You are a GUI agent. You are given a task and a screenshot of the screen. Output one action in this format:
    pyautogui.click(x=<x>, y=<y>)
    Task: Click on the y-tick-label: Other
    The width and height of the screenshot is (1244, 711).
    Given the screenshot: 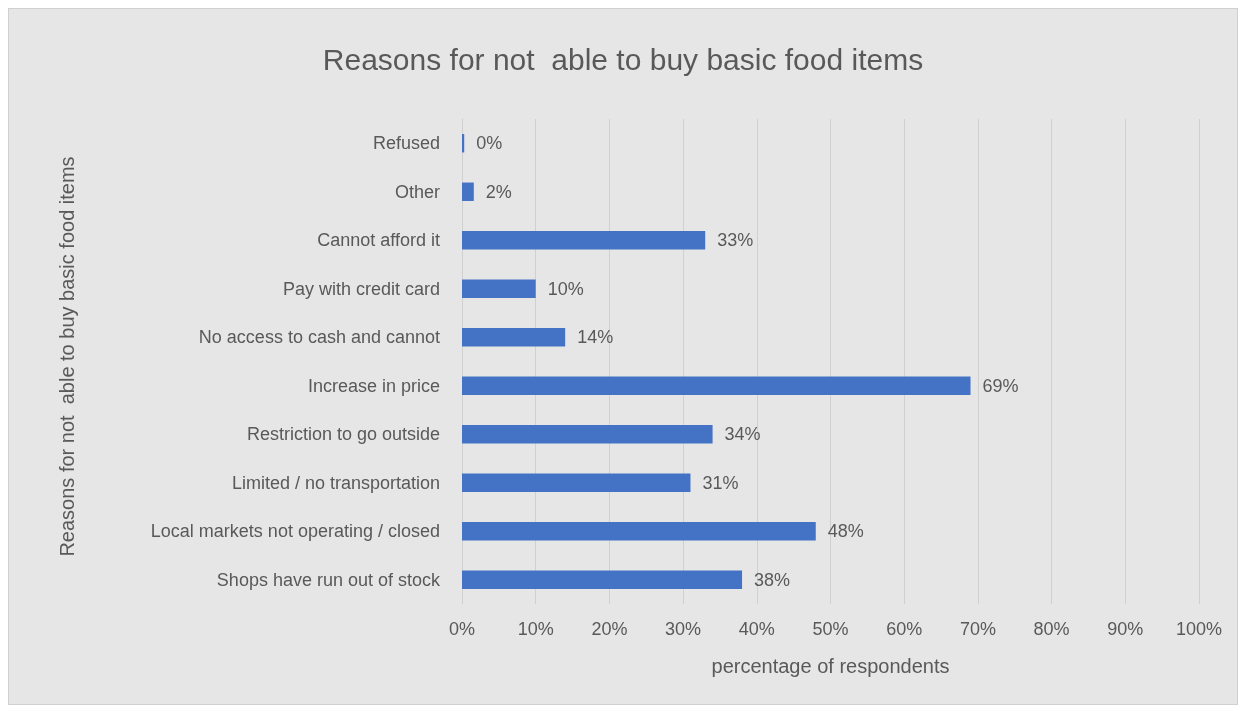 What is the action you would take?
    pyautogui.click(x=417, y=191)
    